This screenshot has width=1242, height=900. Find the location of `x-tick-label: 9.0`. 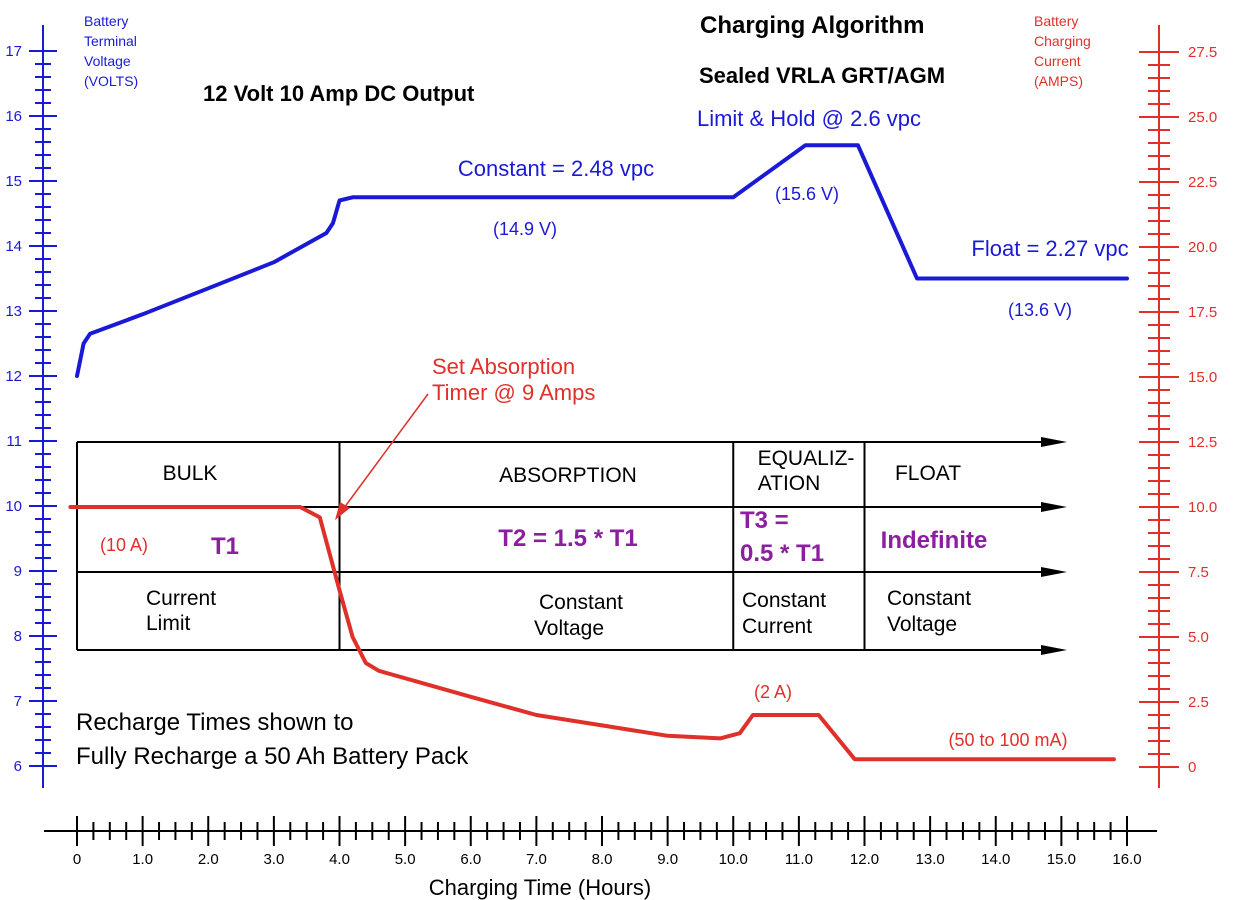

x-tick-label: 9.0 is located at coordinates (667, 859).